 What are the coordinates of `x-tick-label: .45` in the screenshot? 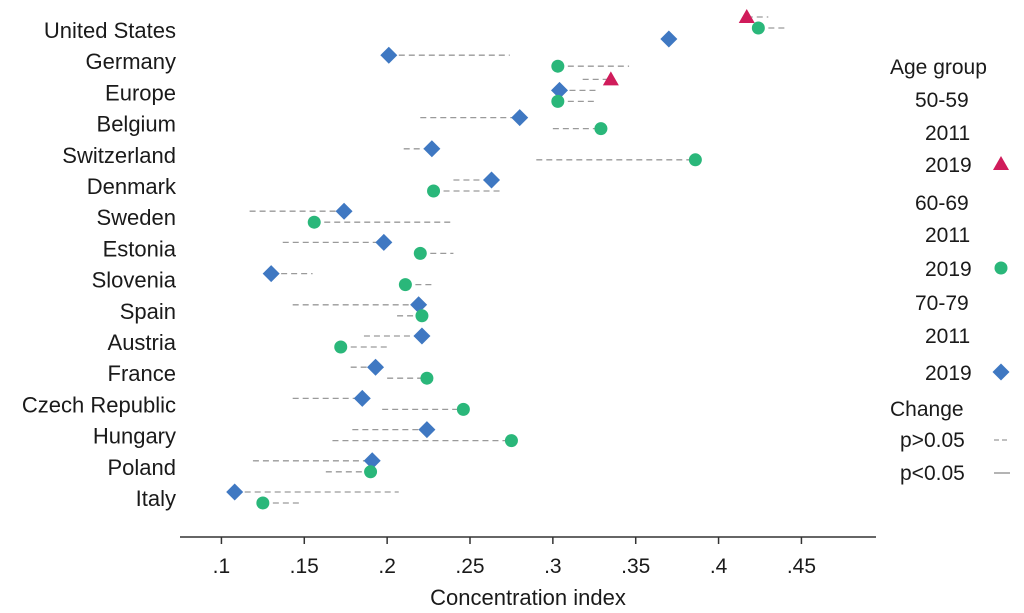 It's located at (801, 566).